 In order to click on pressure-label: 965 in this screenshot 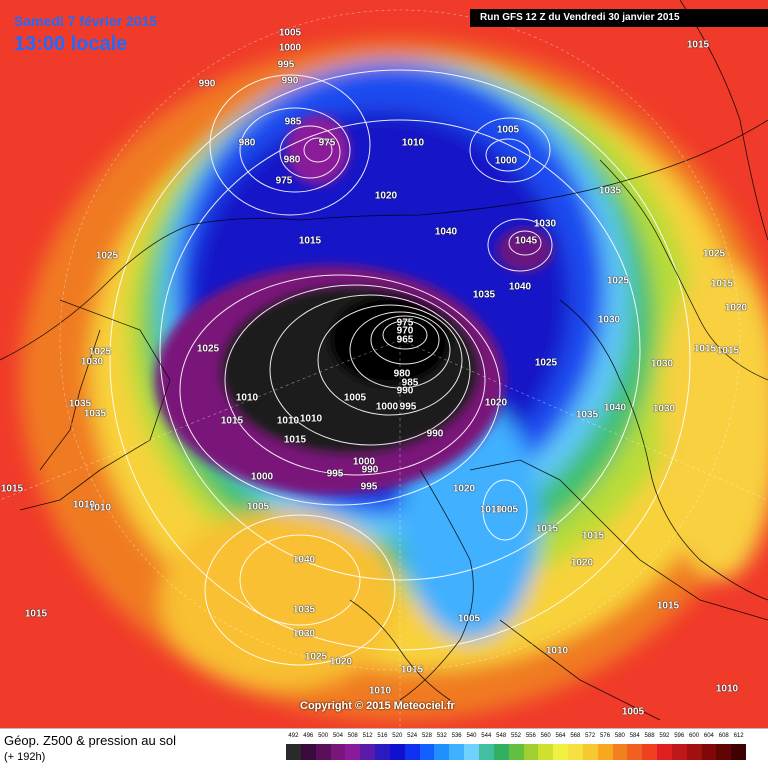, I will do `click(405, 340)`.